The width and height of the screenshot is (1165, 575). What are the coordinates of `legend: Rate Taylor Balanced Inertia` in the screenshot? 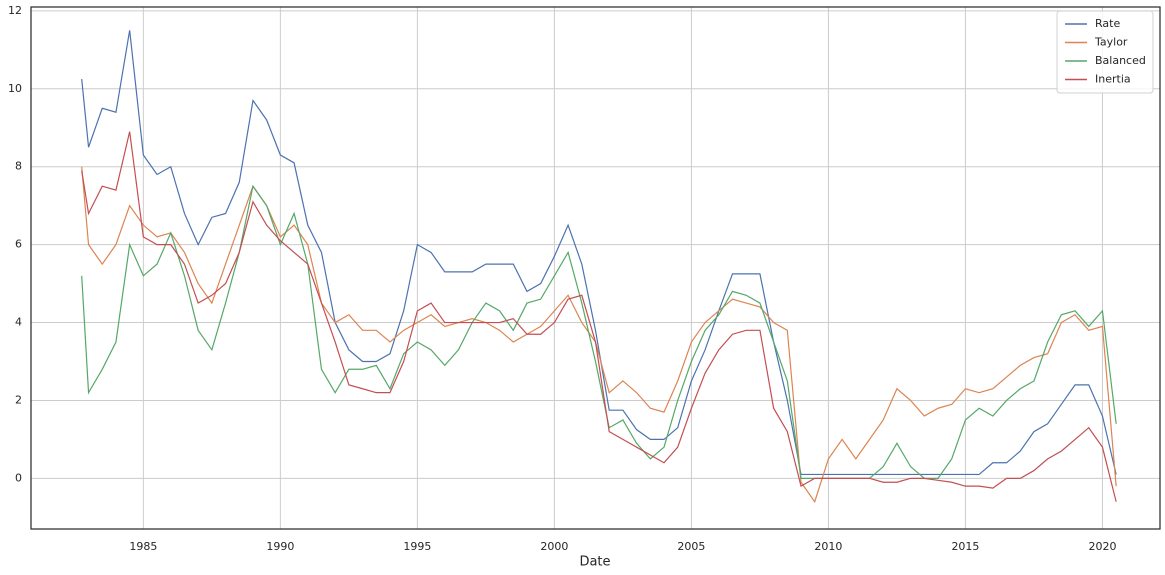 It's located at (1105, 52).